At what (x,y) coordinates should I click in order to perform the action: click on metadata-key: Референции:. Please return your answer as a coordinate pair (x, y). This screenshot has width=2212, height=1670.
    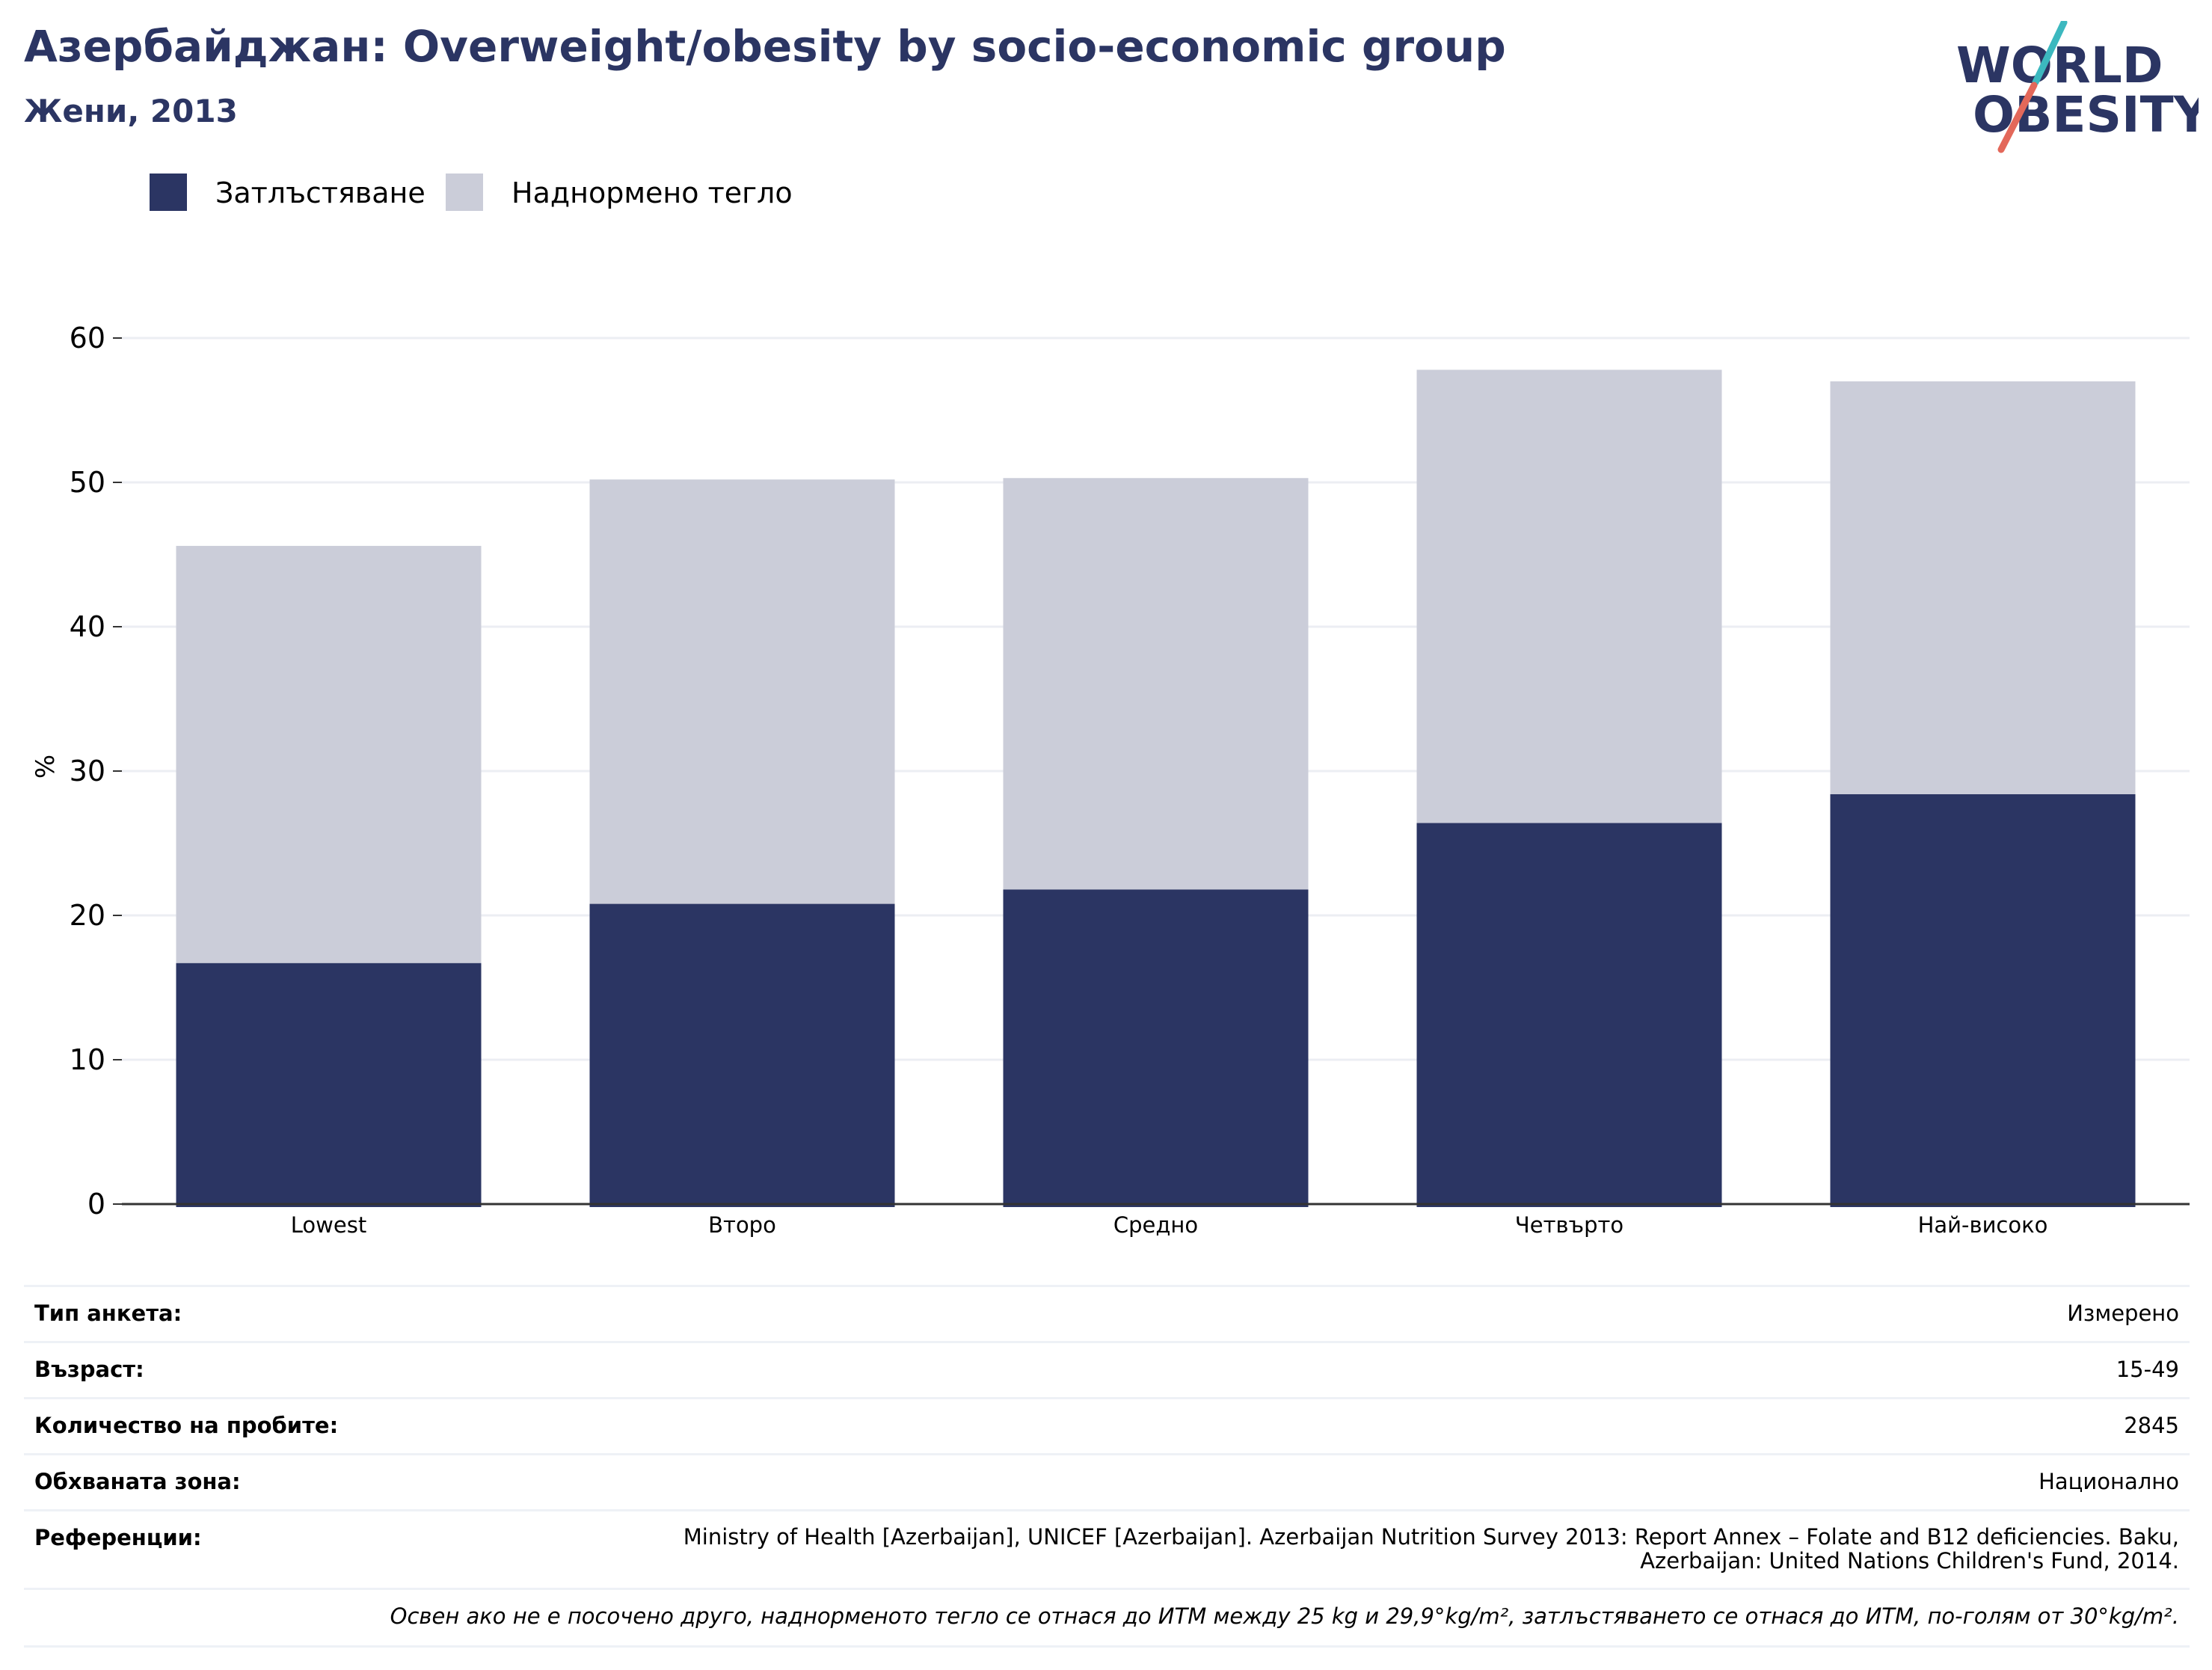
    Looking at the image, I should click on (118, 1537).